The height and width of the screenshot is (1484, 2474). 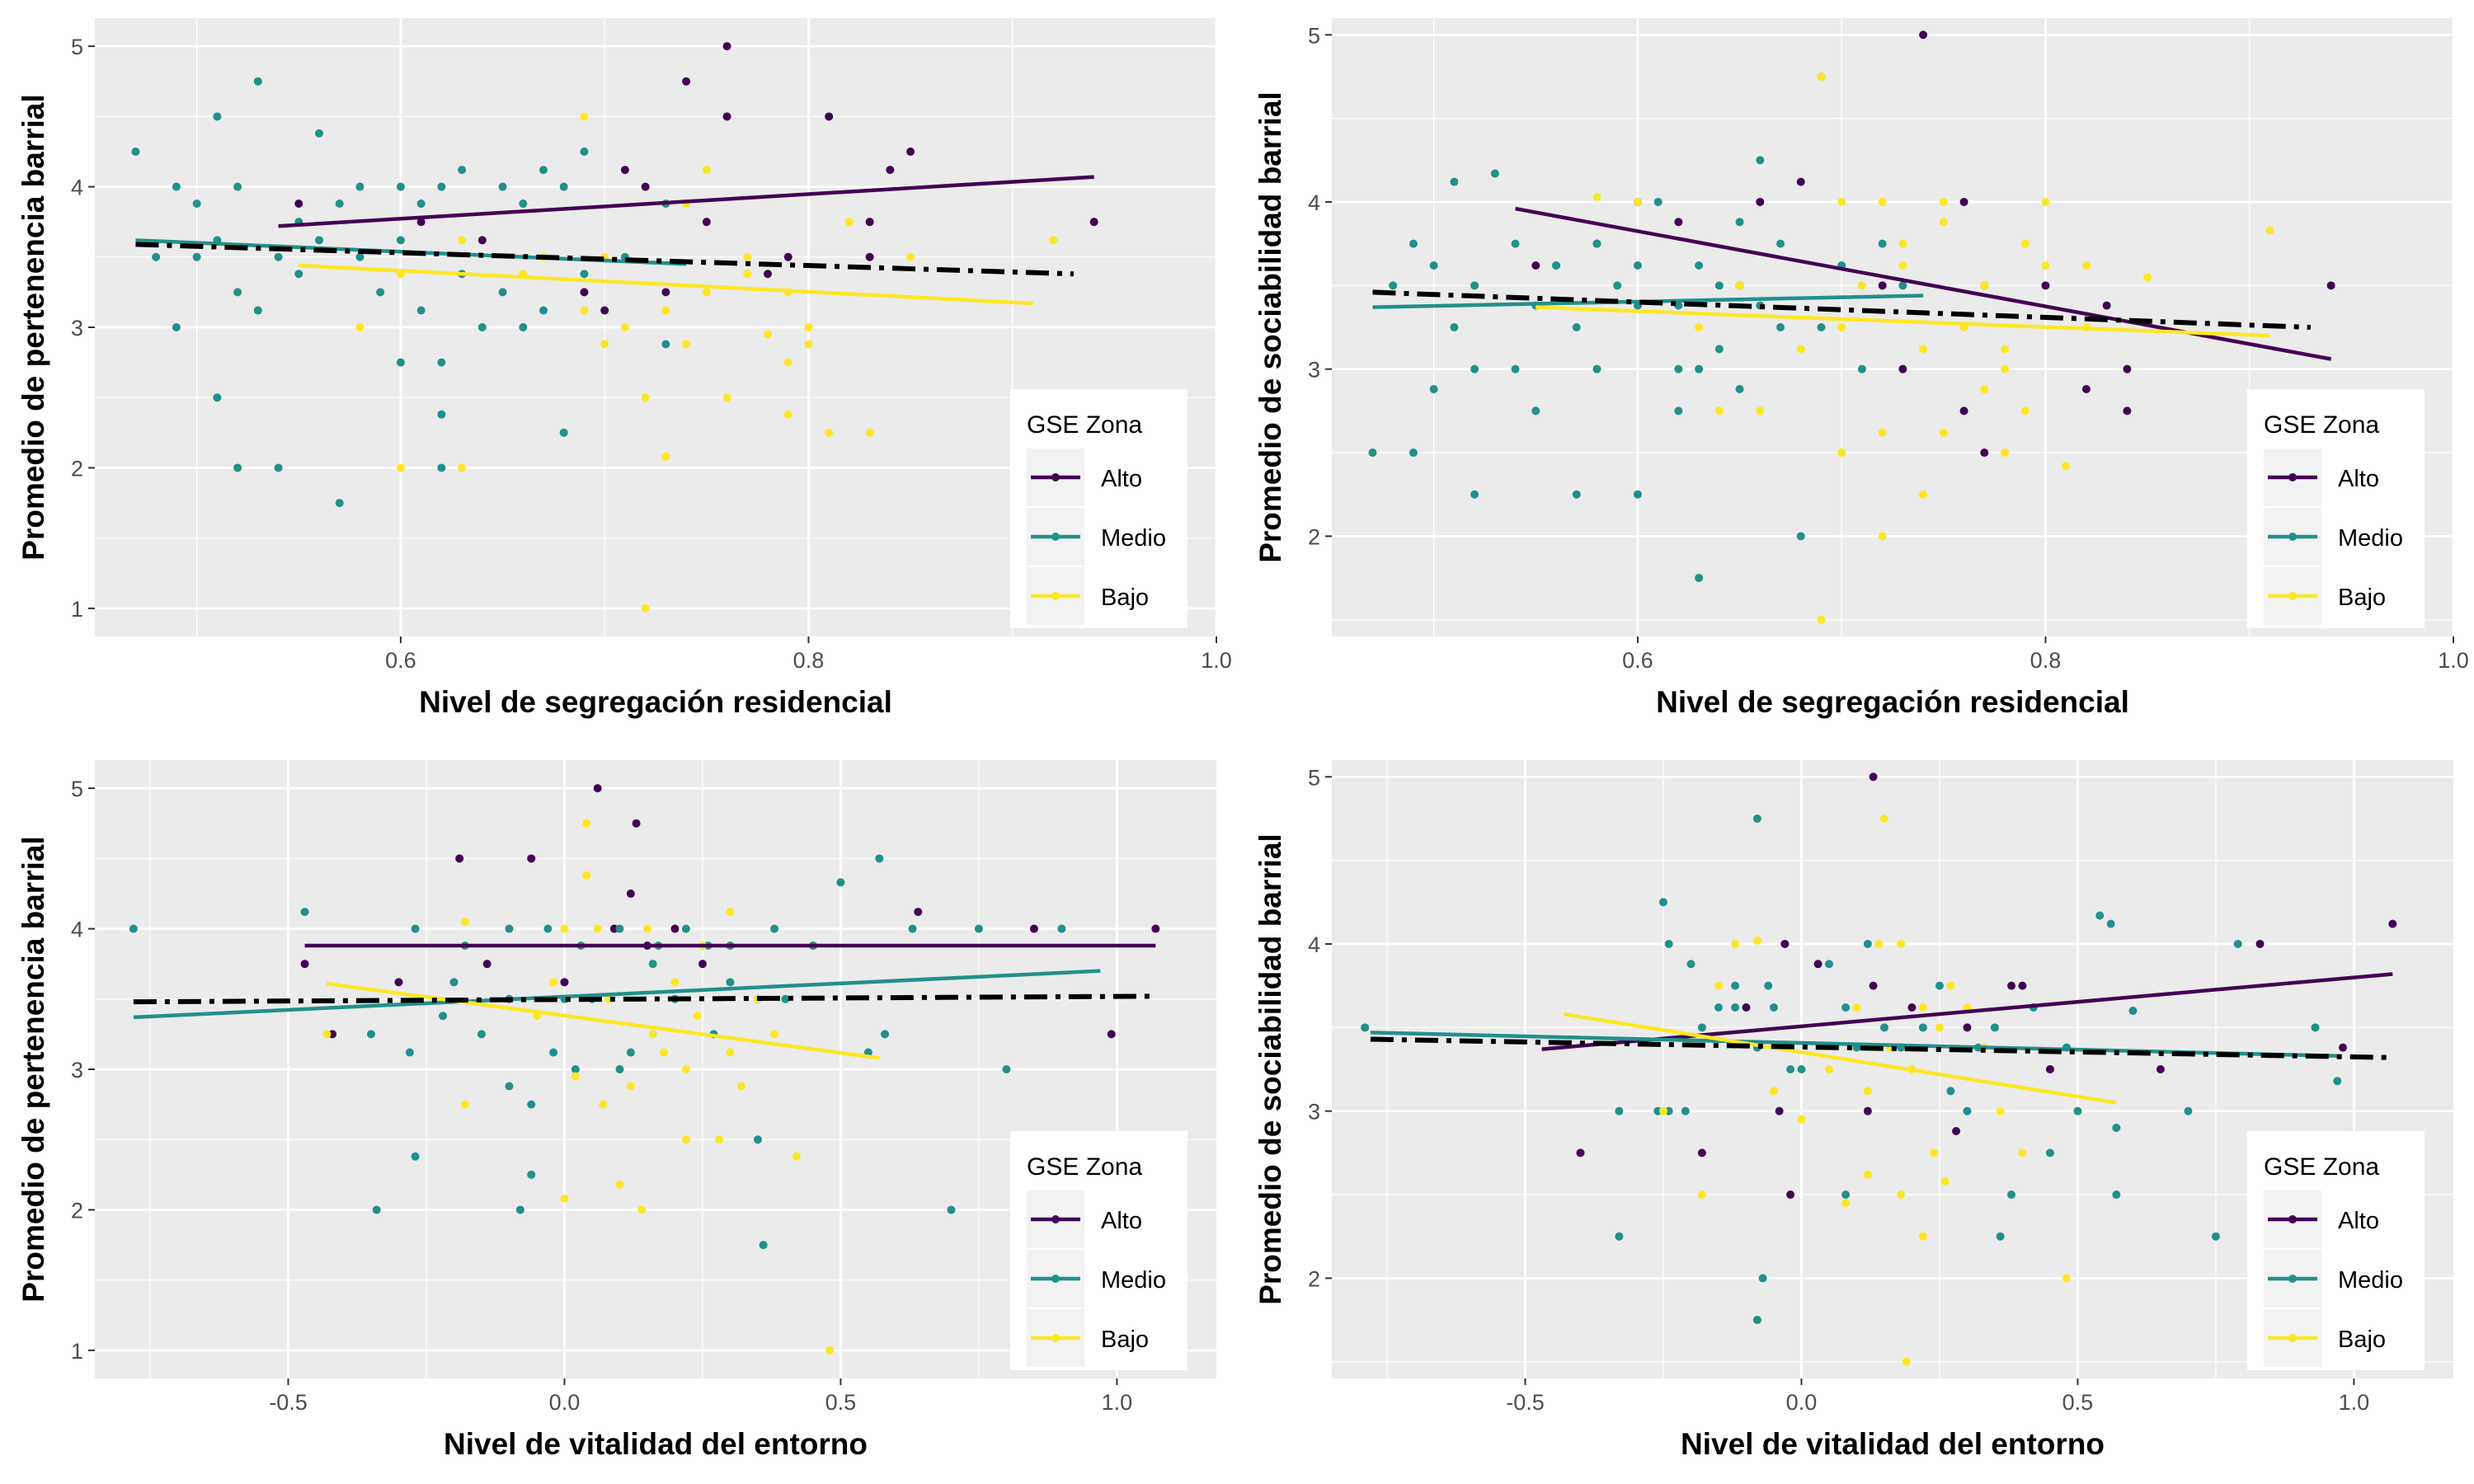 What do you see at coordinates (1892, 702) in the screenshot?
I see `x-axis-title: Nivel de segregación residencial` at bounding box center [1892, 702].